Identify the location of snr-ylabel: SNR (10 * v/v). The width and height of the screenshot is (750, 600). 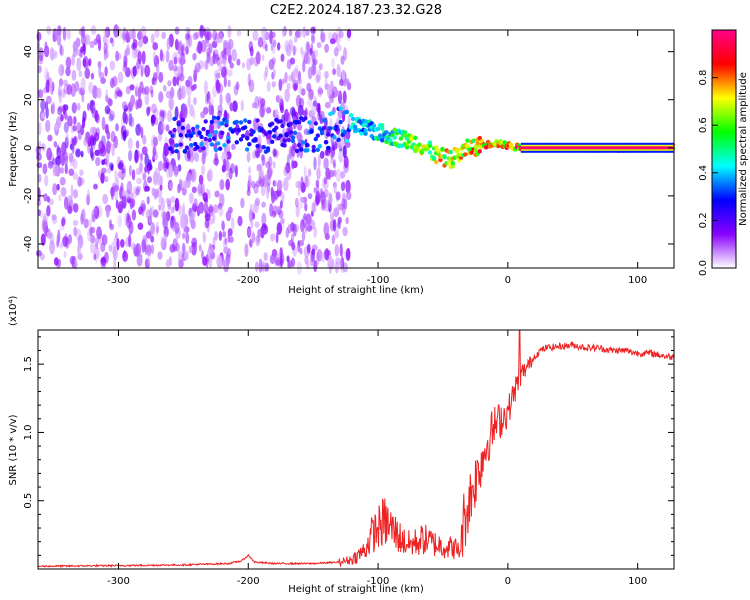
(13, 449).